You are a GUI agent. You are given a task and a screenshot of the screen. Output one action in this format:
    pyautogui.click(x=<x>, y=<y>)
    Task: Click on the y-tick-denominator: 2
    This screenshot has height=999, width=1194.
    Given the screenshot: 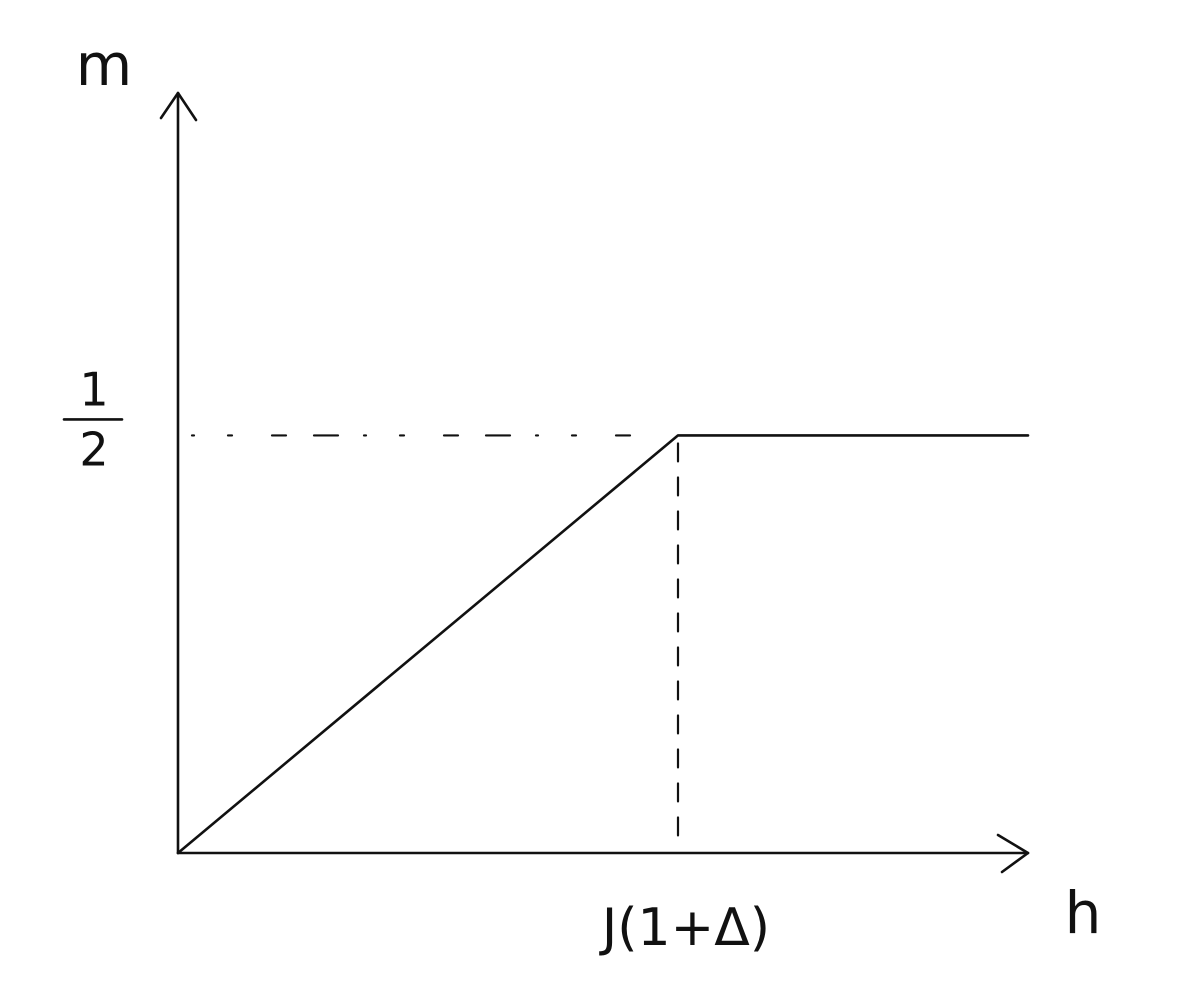 What is the action you would take?
    pyautogui.click(x=93, y=449)
    